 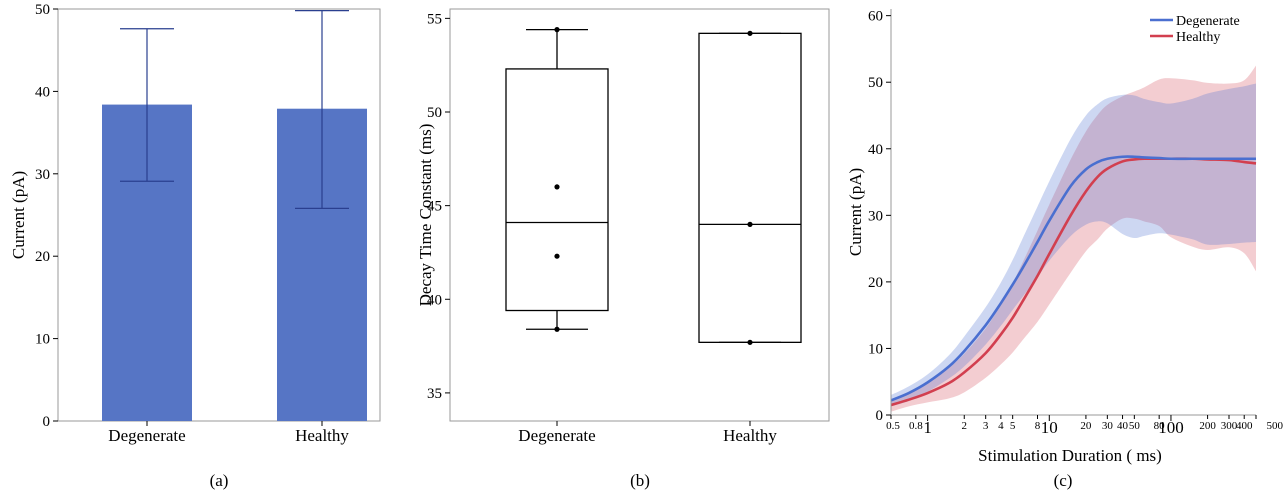 What do you see at coordinates (893, 426) in the screenshot?
I see `x-tick-label: 0.5` at bounding box center [893, 426].